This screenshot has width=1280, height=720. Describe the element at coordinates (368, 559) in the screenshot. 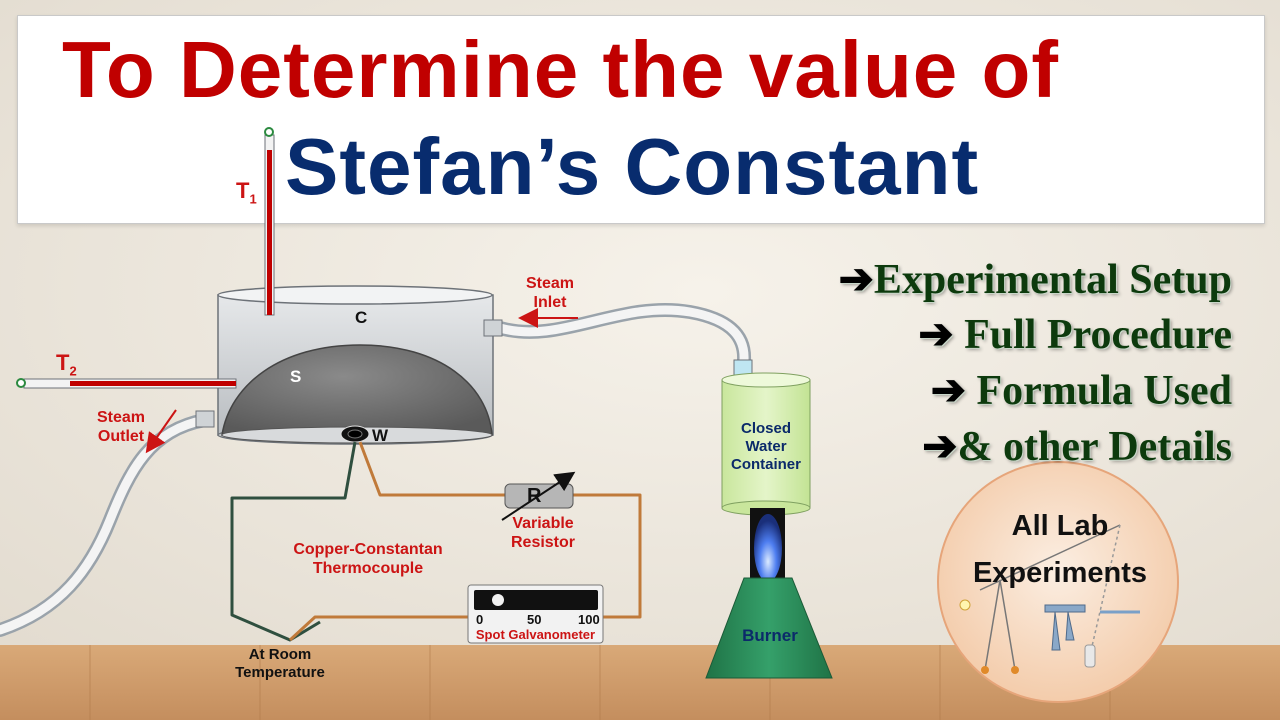

I see `label-thermocouple: Copper-Constantan Thermocouple` at that location.